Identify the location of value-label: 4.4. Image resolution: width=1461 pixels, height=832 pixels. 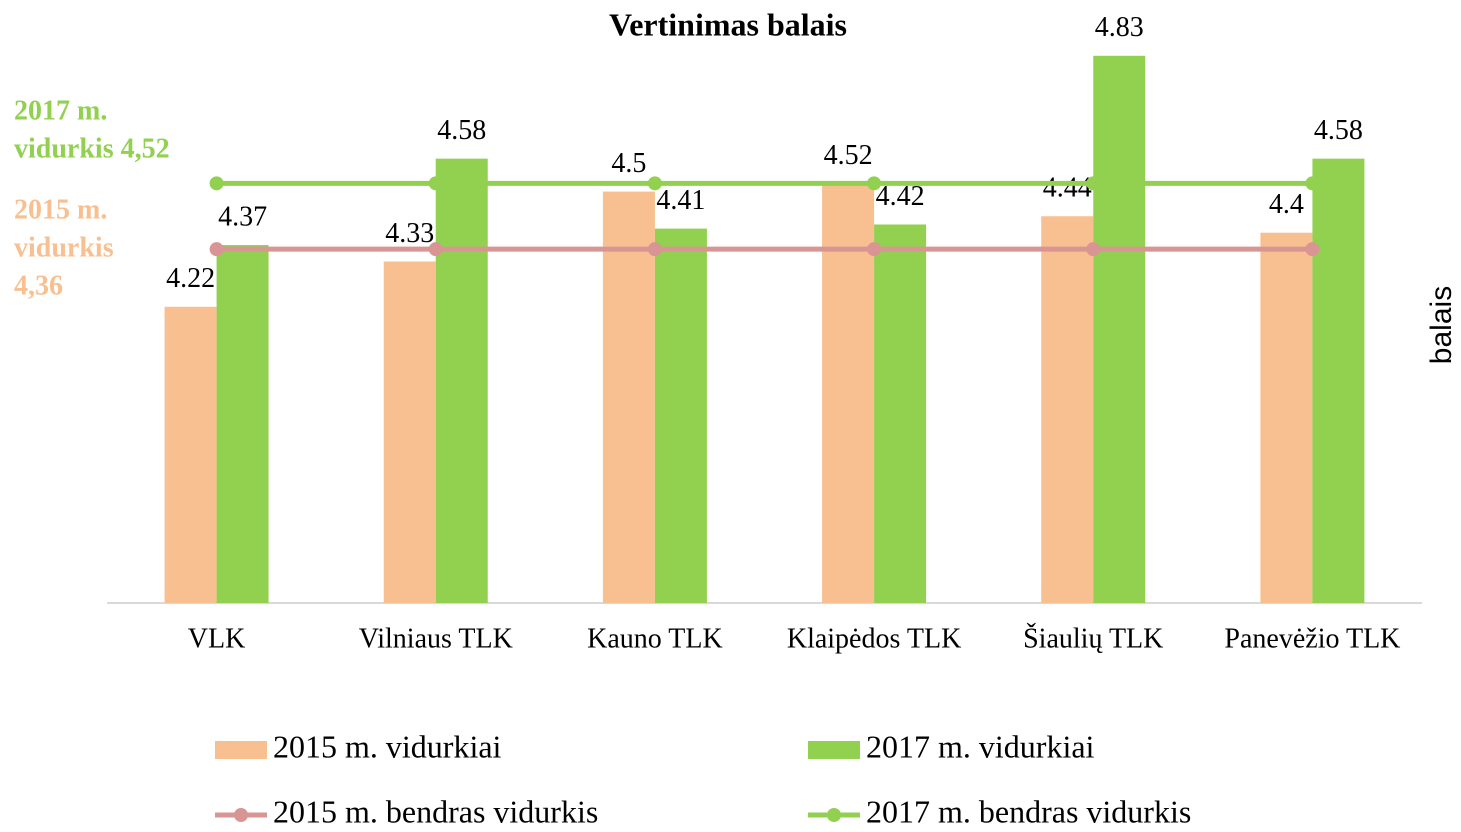
(1286, 204).